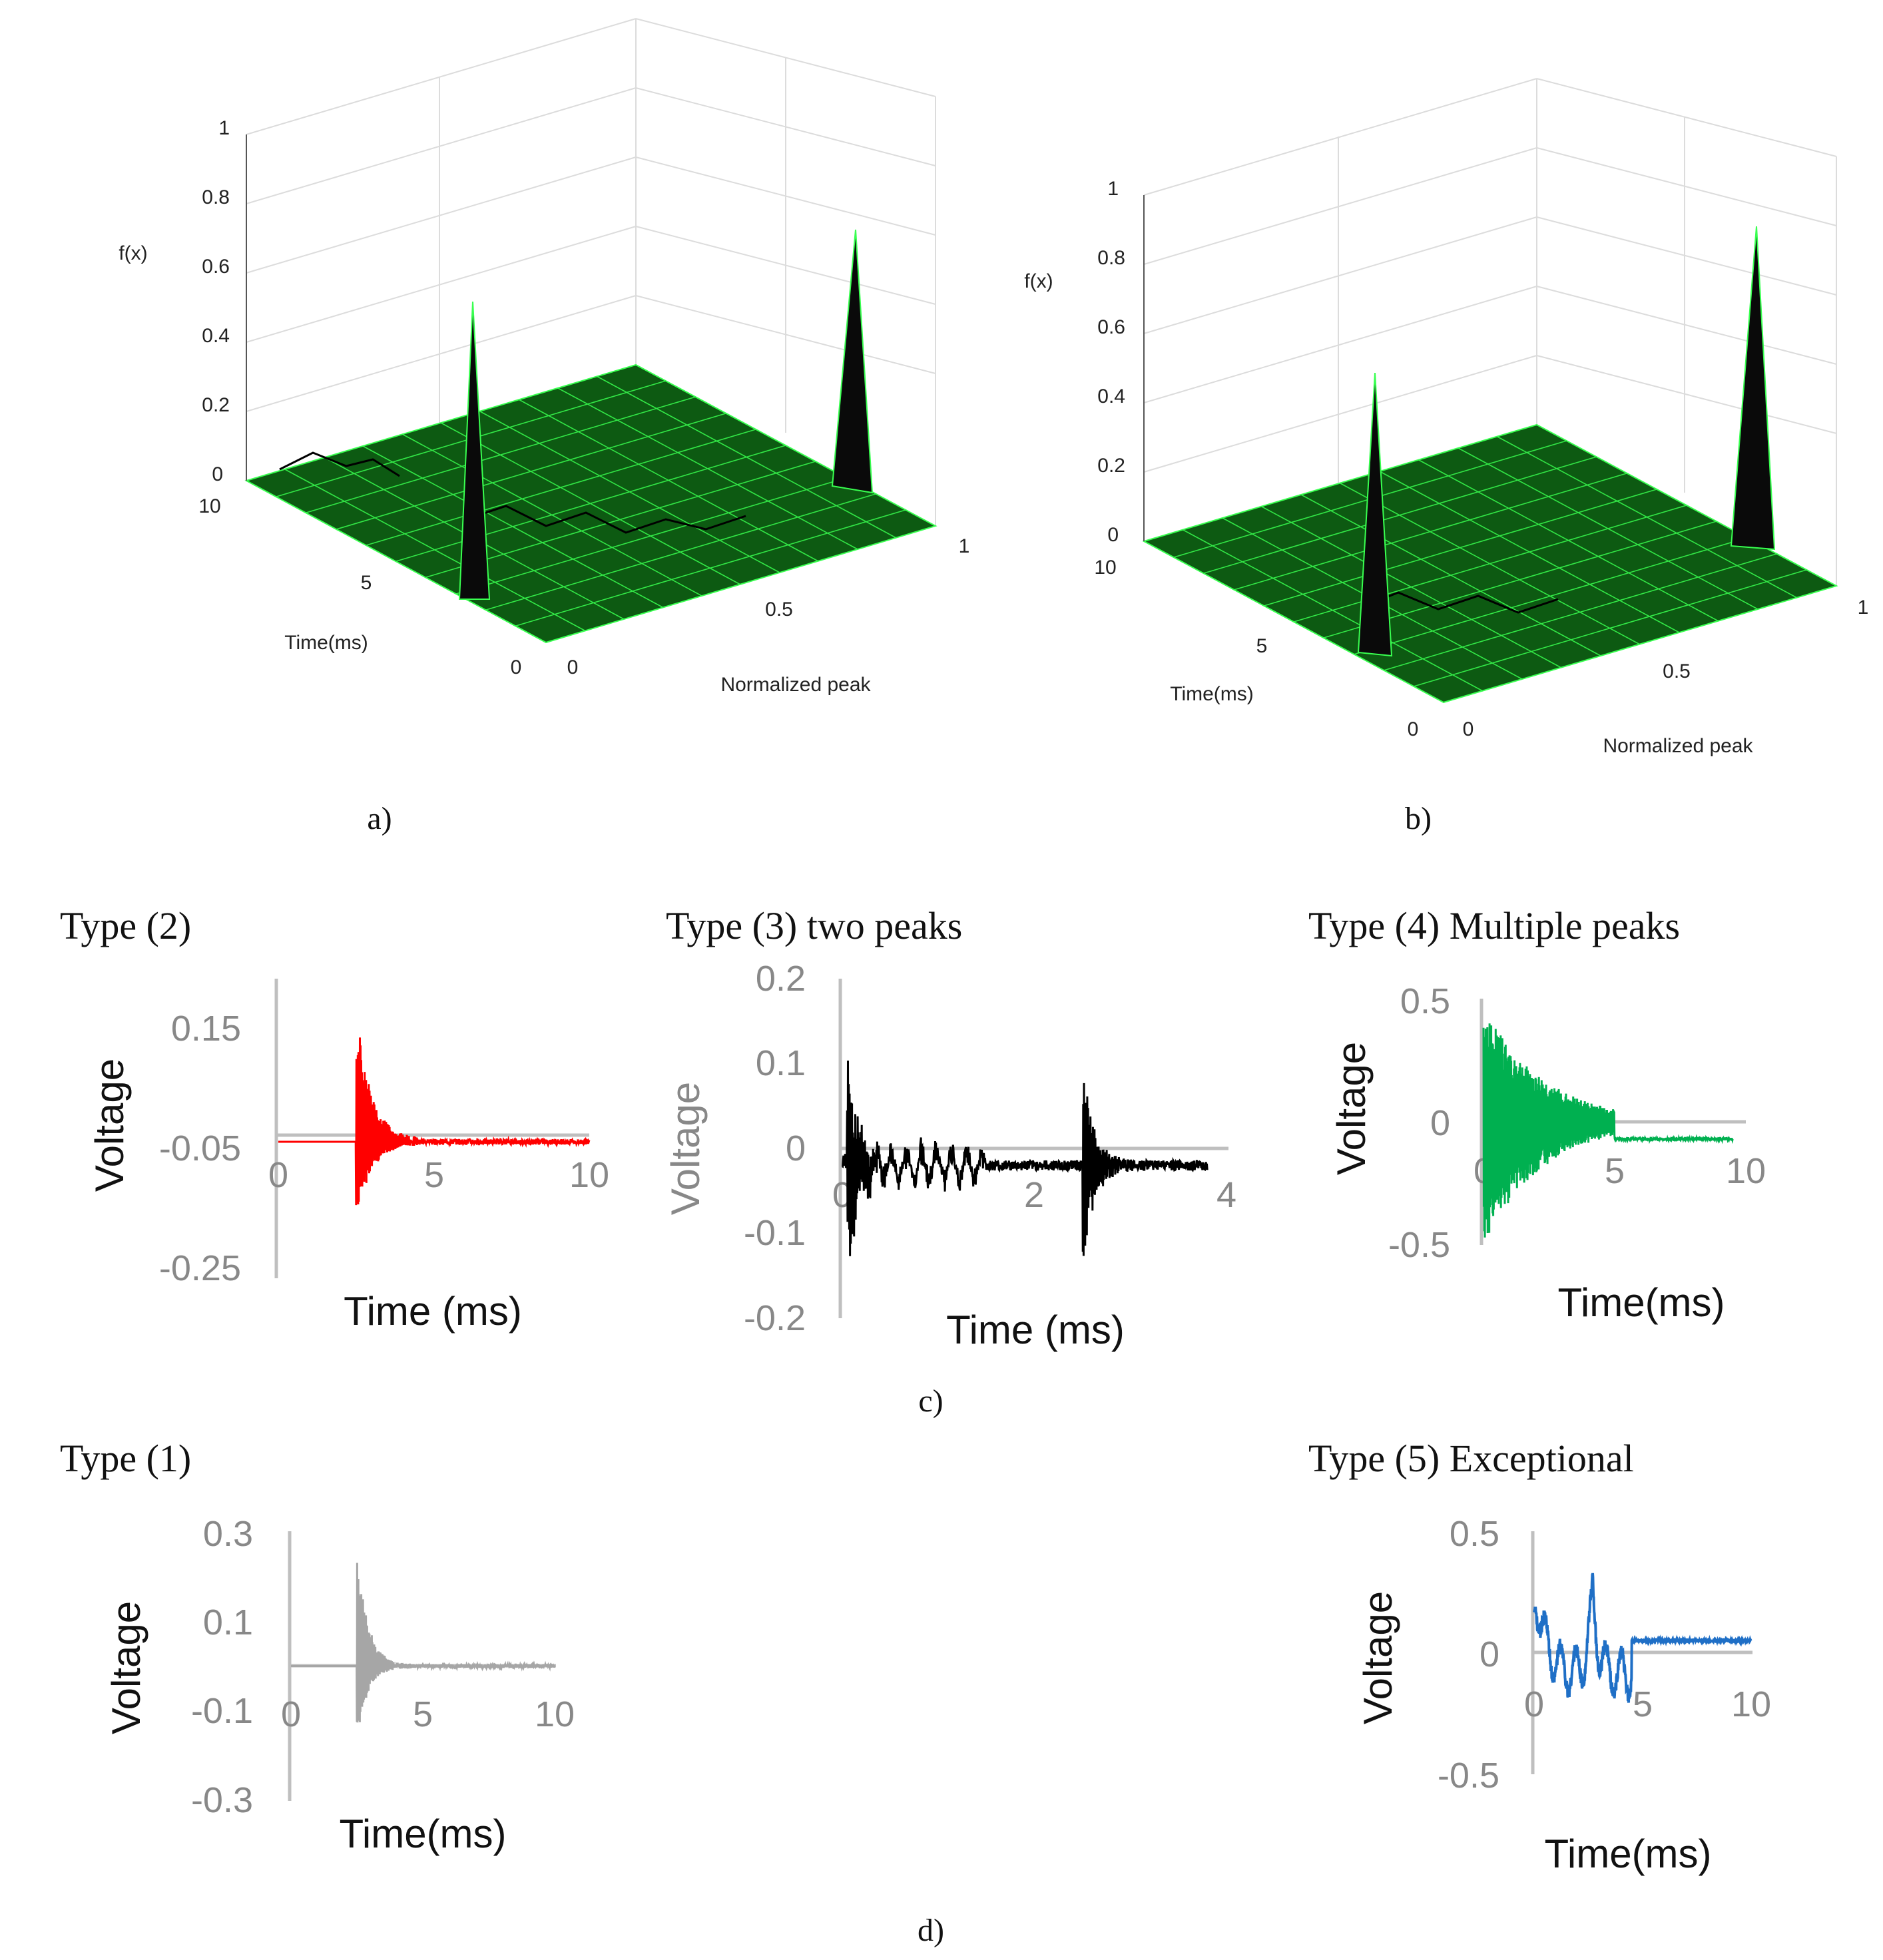 This screenshot has width=1883, height=1960. What do you see at coordinates (1111, 396) in the screenshot?
I see `z-tick-b: 0.4` at bounding box center [1111, 396].